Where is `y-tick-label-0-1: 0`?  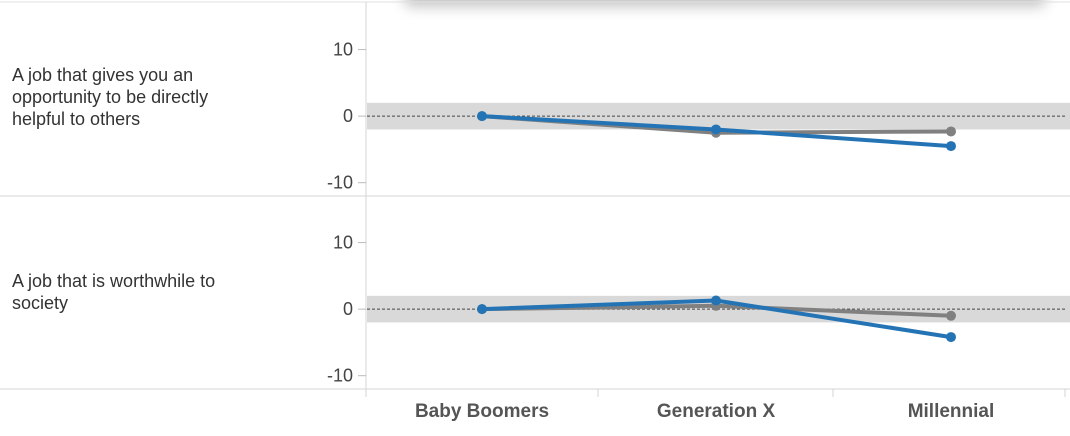 y-tick-label-0-1: 0 is located at coordinates (348, 116).